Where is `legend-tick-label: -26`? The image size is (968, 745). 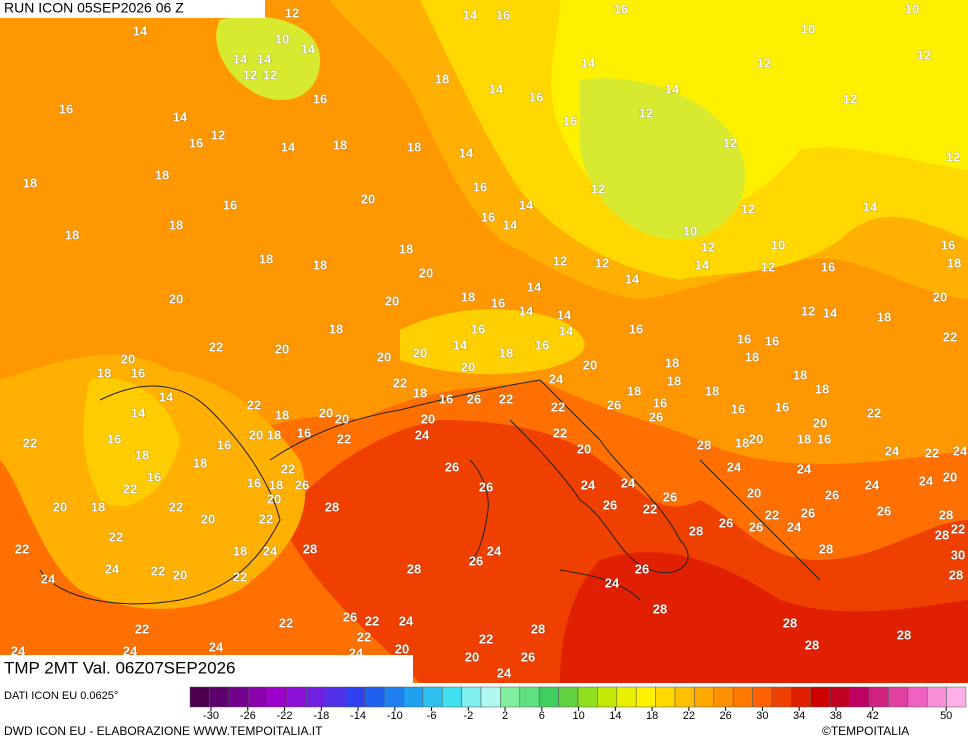
legend-tick-label: -26 is located at coordinates (248, 716).